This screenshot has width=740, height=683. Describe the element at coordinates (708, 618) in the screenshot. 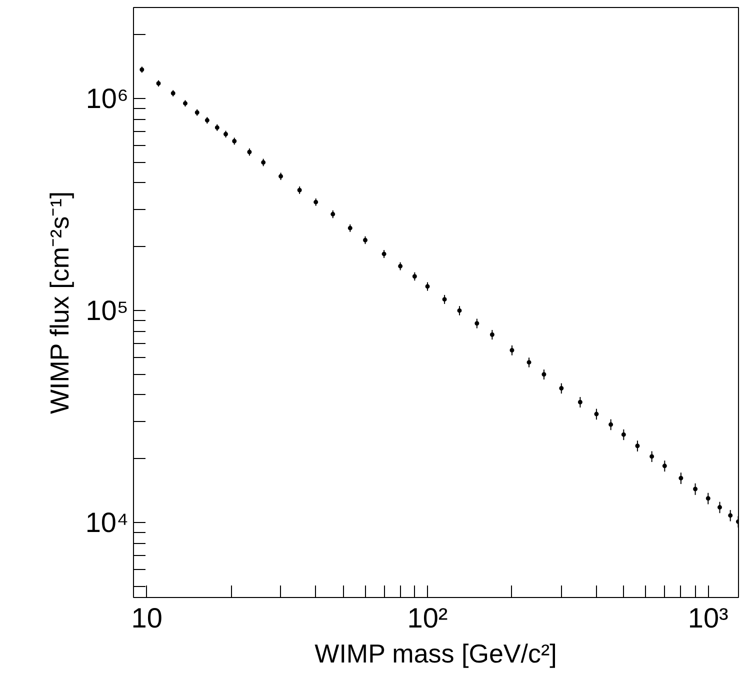

I see `x-tick-label: 10³` at that location.